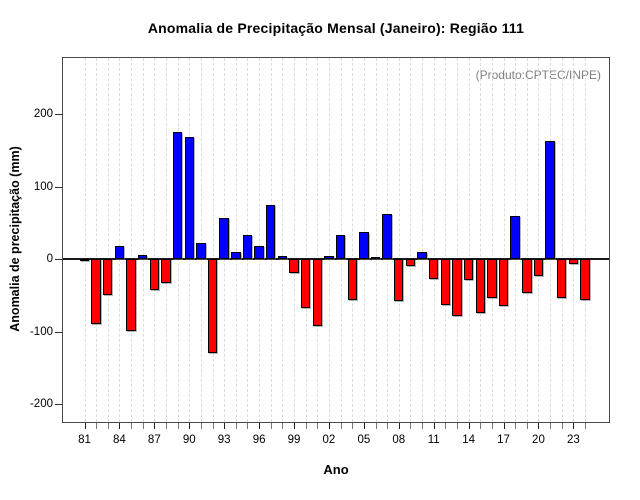 This screenshot has width=640, height=500. Describe the element at coordinates (43, 186) in the screenshot. I see `y-tick-label: 100` at that location.